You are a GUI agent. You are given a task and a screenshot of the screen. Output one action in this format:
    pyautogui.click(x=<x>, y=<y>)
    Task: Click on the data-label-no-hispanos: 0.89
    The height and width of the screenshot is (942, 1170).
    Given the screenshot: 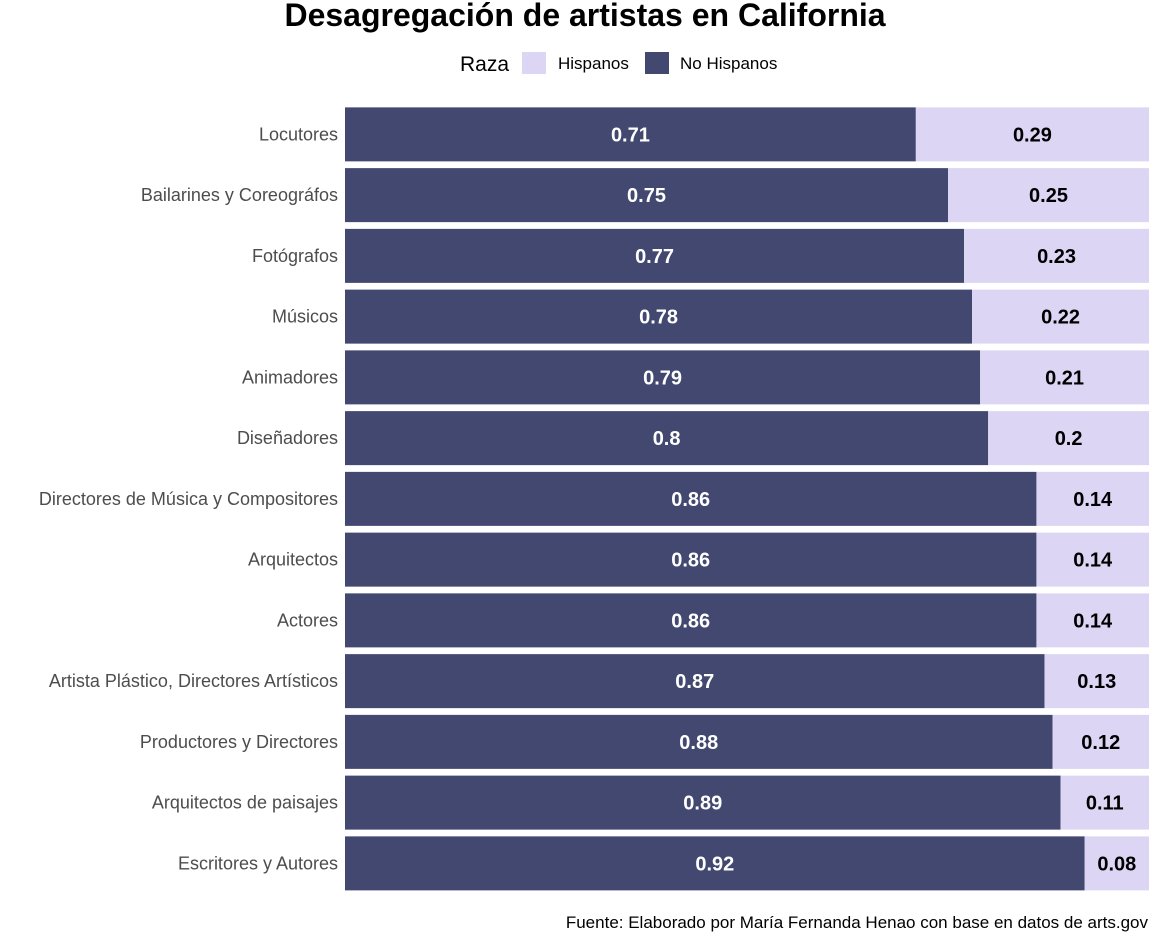 What is the action you would take?
    pyautogui.click(x=702, y=804)
    